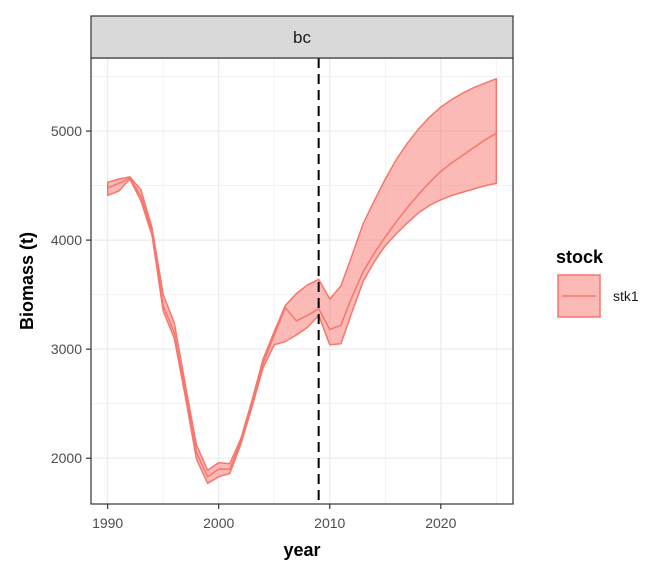  I want to click on x-tick-label: 2020, so click(440, 523).